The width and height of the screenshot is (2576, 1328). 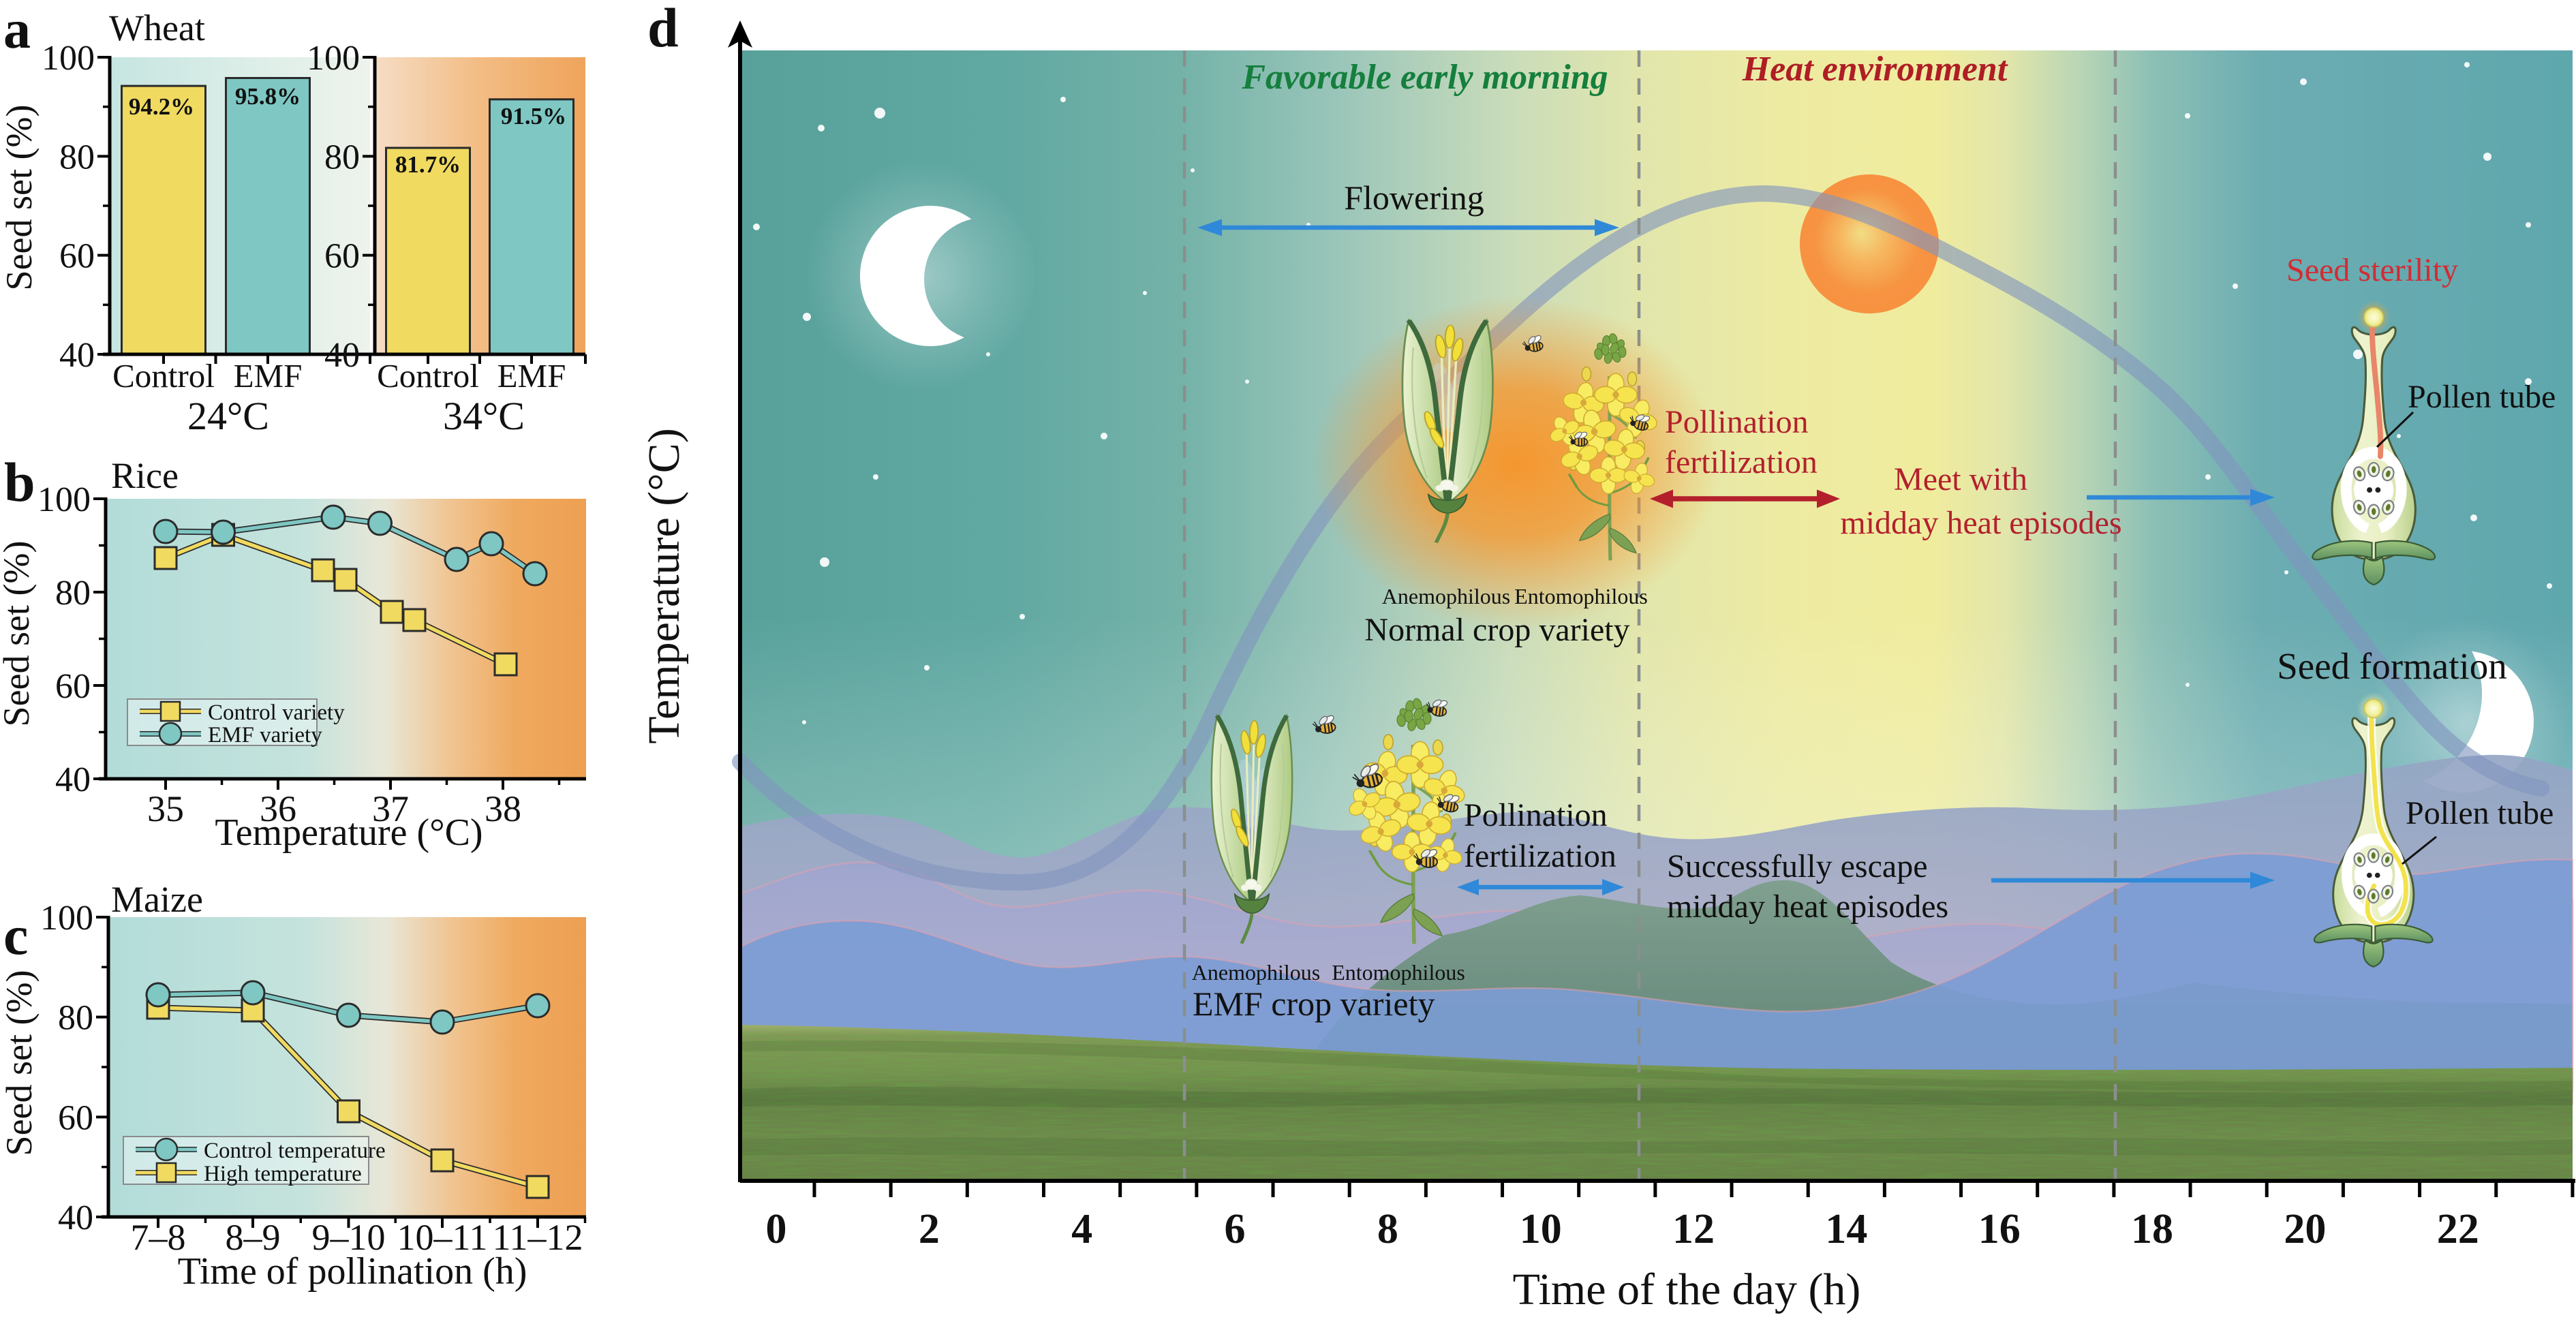 What do you see at coordinates (1999, 1229) in the screenshot?
I see `svg-text: 16` at bounding box center [1999, 1229].